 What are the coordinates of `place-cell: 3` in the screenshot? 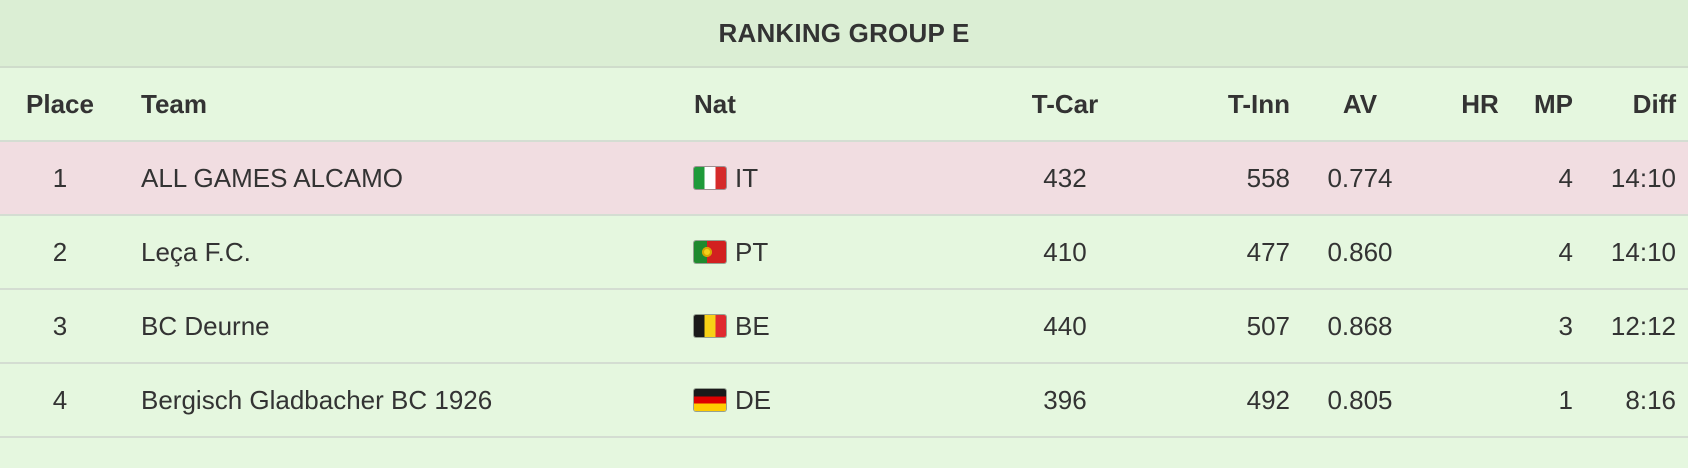 It's located at (60, 326).